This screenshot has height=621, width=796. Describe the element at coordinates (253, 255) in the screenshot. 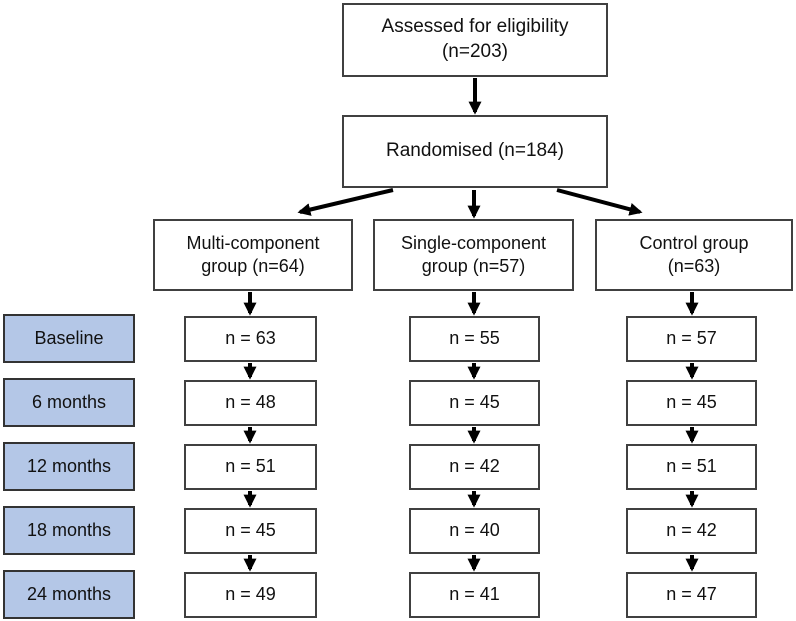

I see `group-box-multi-component: Multi-component group (n=64)` at that location.